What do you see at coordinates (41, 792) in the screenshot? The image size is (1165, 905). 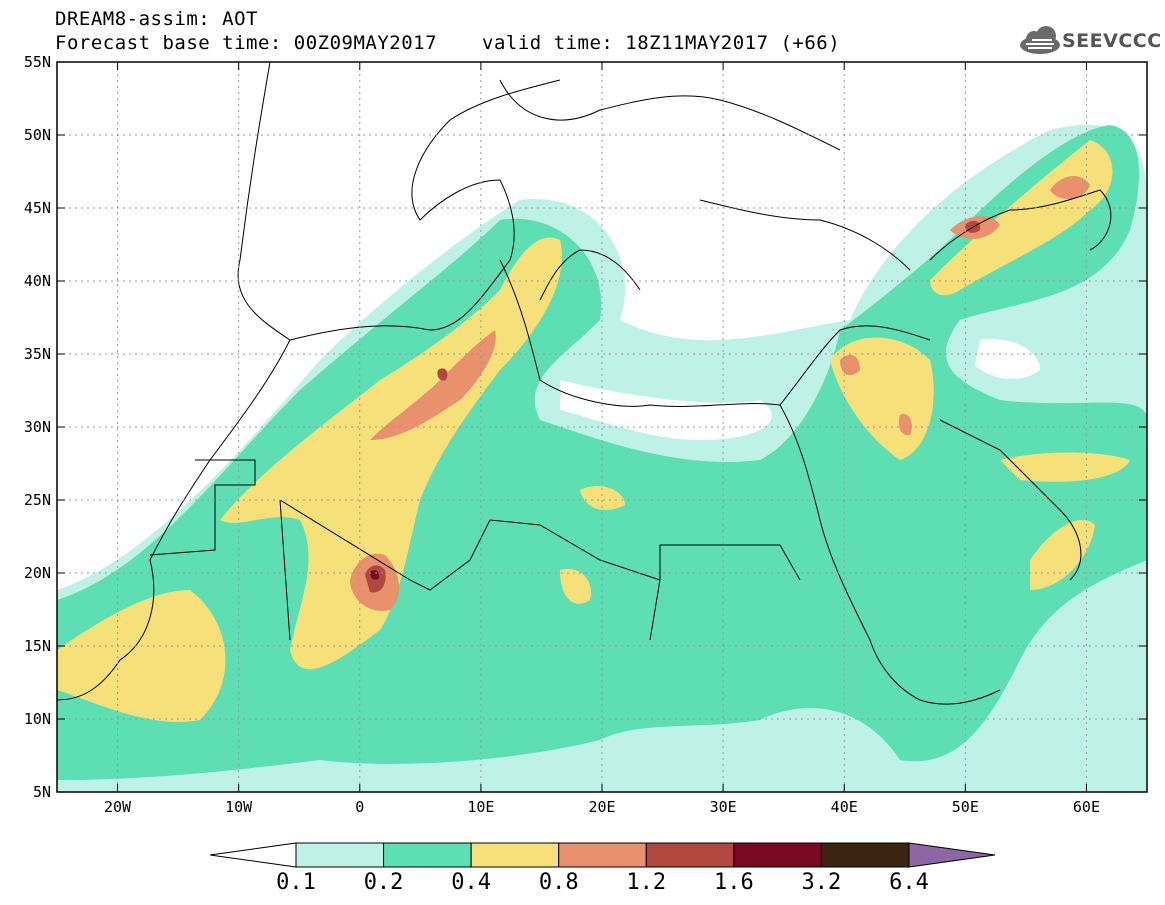 I see `lat-tick-label: 5N` at bounding box center [41, 792].